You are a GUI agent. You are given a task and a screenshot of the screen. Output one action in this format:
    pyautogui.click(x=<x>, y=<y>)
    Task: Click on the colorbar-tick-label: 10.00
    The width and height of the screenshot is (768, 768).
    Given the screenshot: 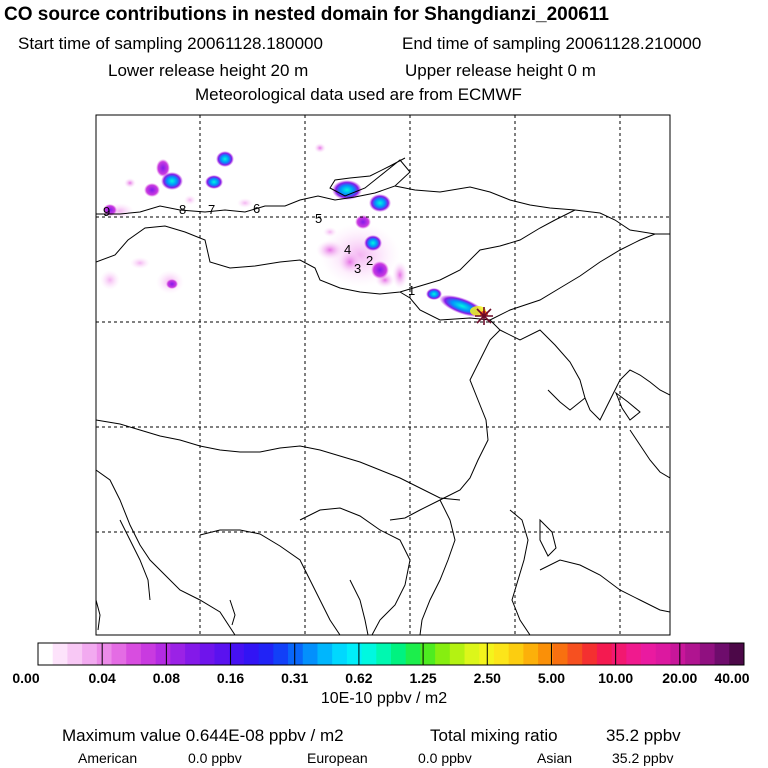 What is the action you would take?
    pyautogui.click(x=616, y=678)
    